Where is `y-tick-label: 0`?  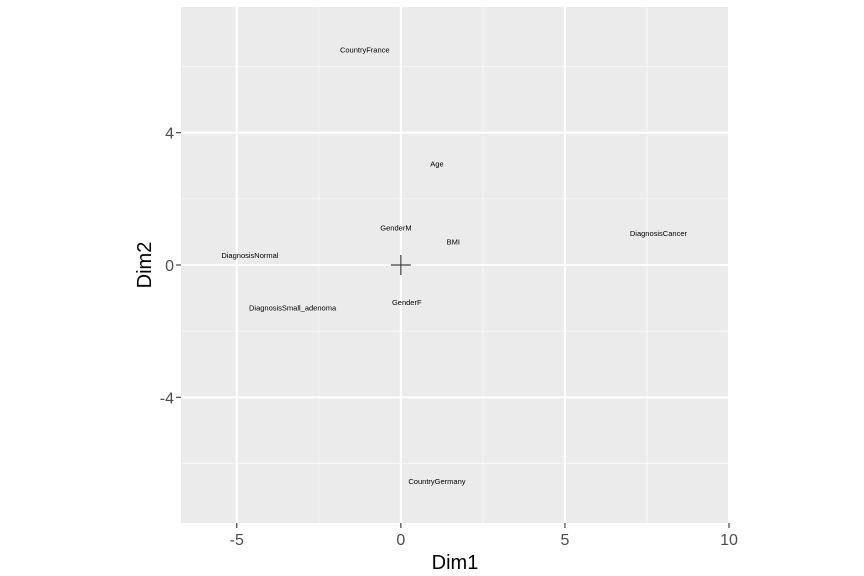 y-tick-label: 0 is located at coordinates (169, 266).